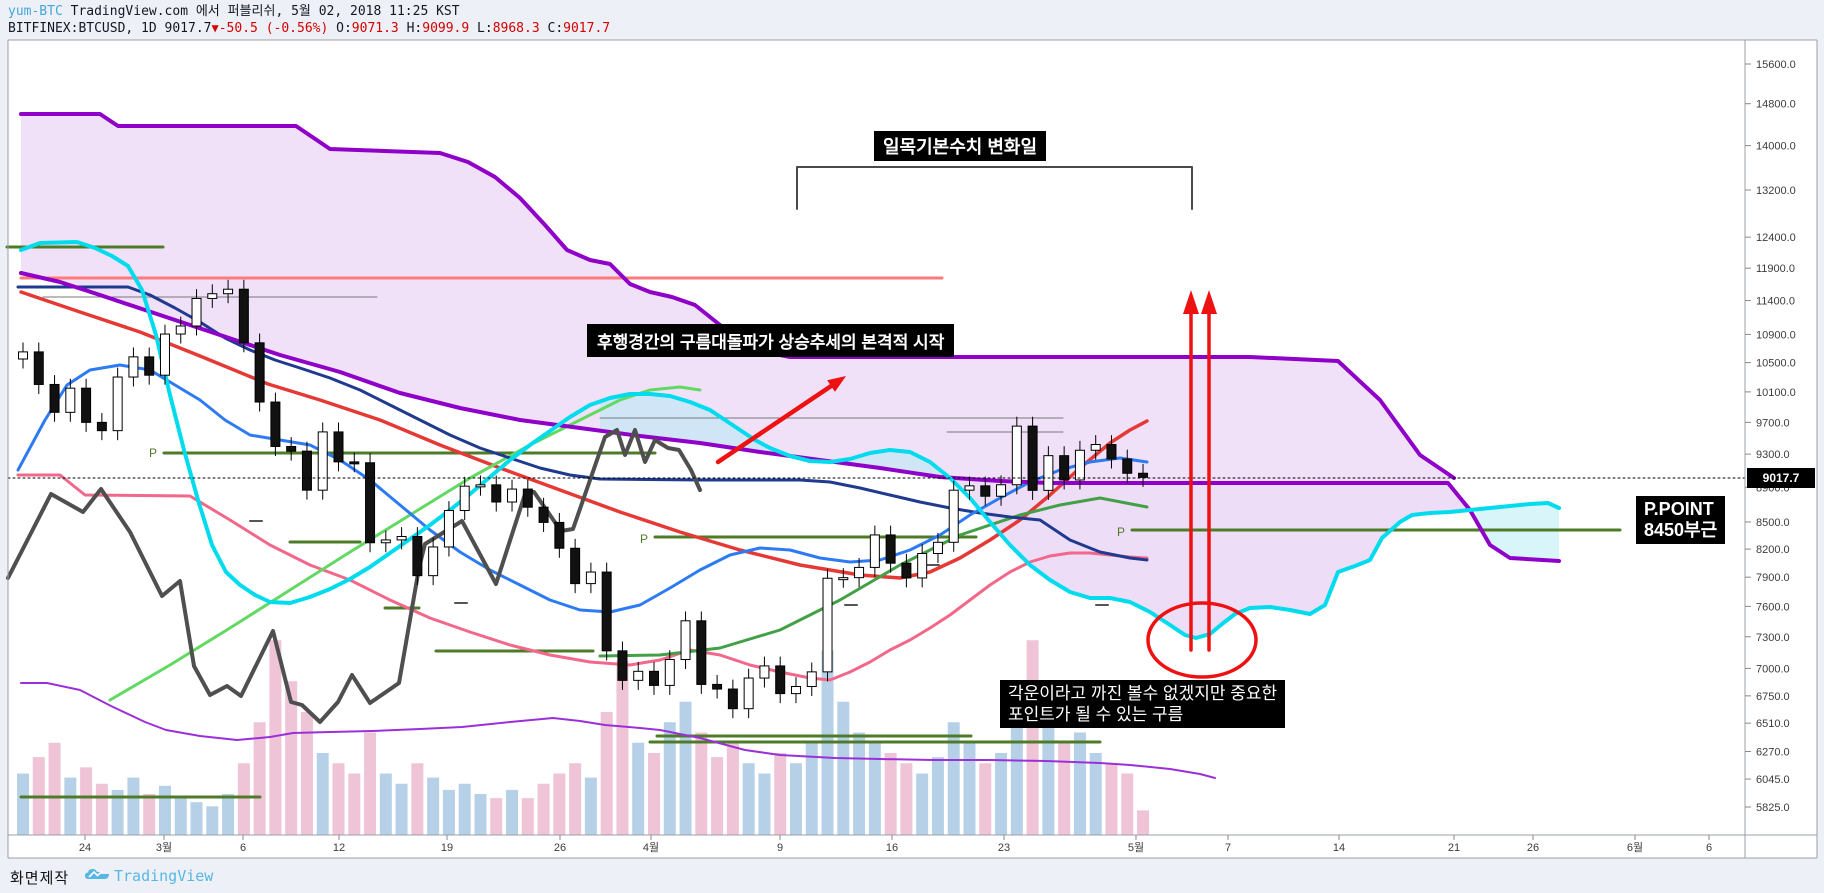 The image size is (1824, 893). What do you see at coordinates (960, 146) in the screenshot?
I see `annotation-ichimoku-change-date: 일목기본수치 변화일` at bounding box center [960, 146].